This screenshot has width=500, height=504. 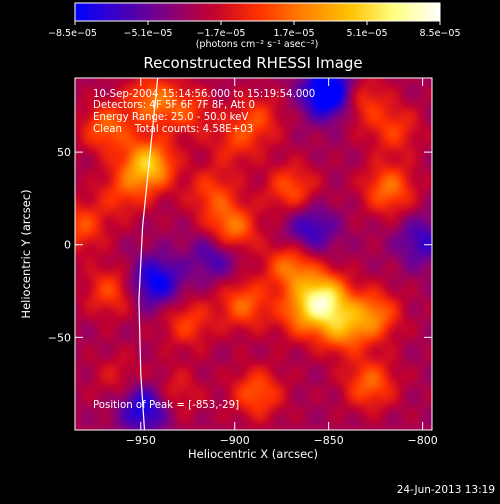 What do you see at coordinates (148, 33) in the screenshot?
I see `colorbar-tick-label: −5.1e−05` at bounding box center [148, 33].